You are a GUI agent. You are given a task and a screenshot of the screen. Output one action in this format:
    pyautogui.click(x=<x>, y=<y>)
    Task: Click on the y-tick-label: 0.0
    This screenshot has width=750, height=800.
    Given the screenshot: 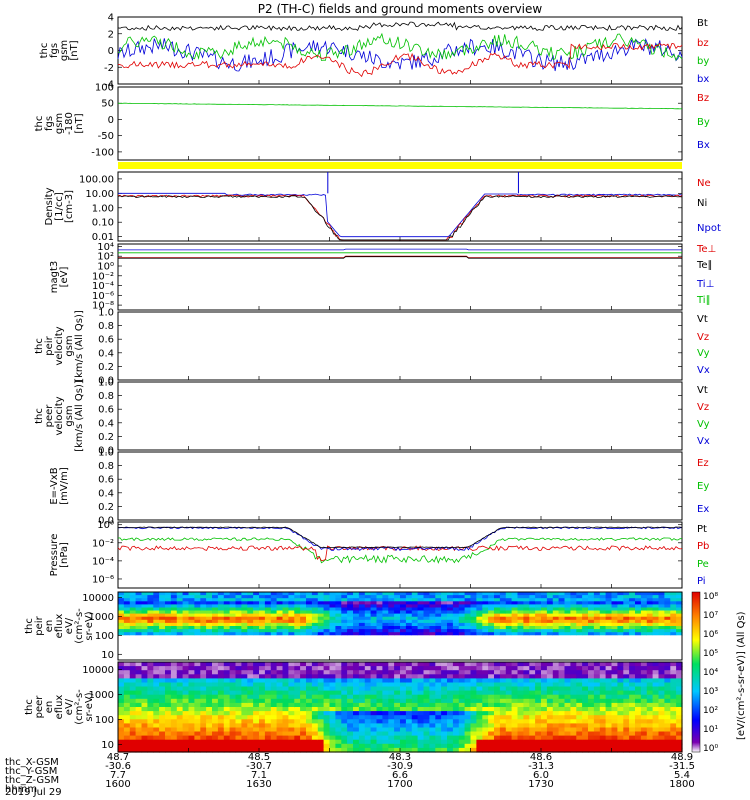 What is the action you would take?
    pyautogui.click(x=106, y=451)
    